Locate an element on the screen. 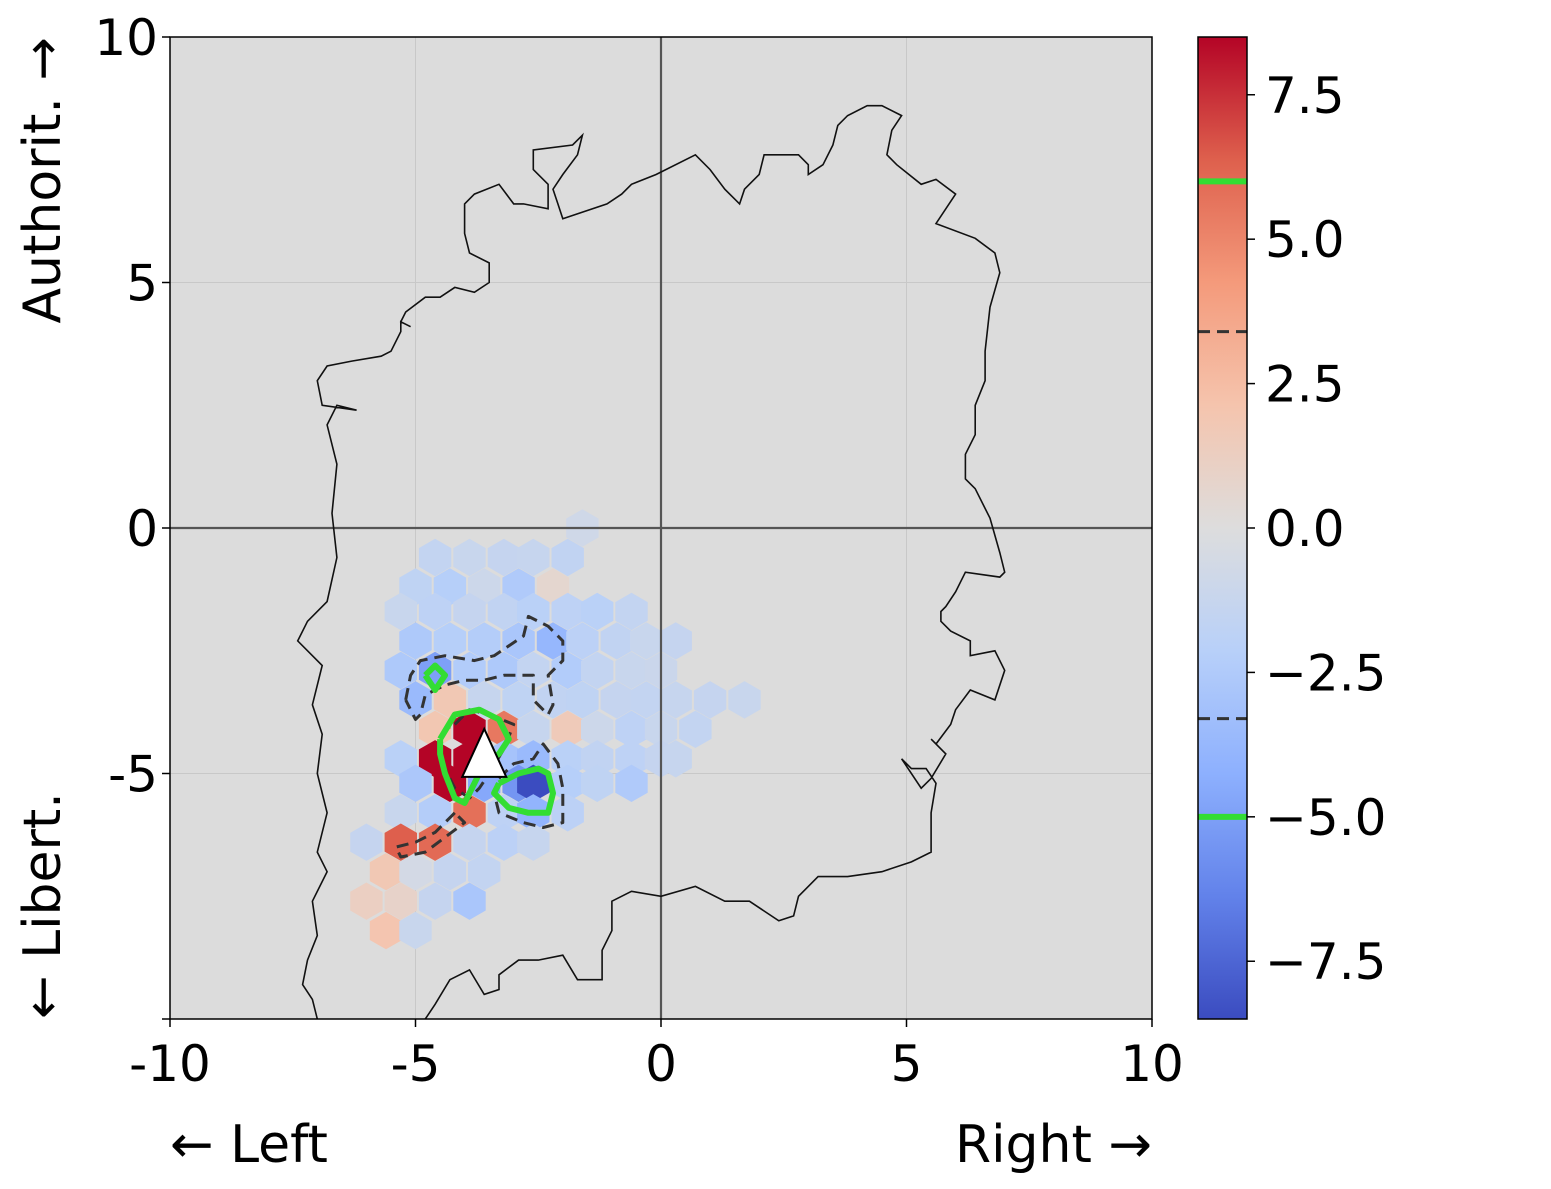 The width and height of the screenshot is (1551, 1189). hexbin-layer is located at coordinates (555, 729).